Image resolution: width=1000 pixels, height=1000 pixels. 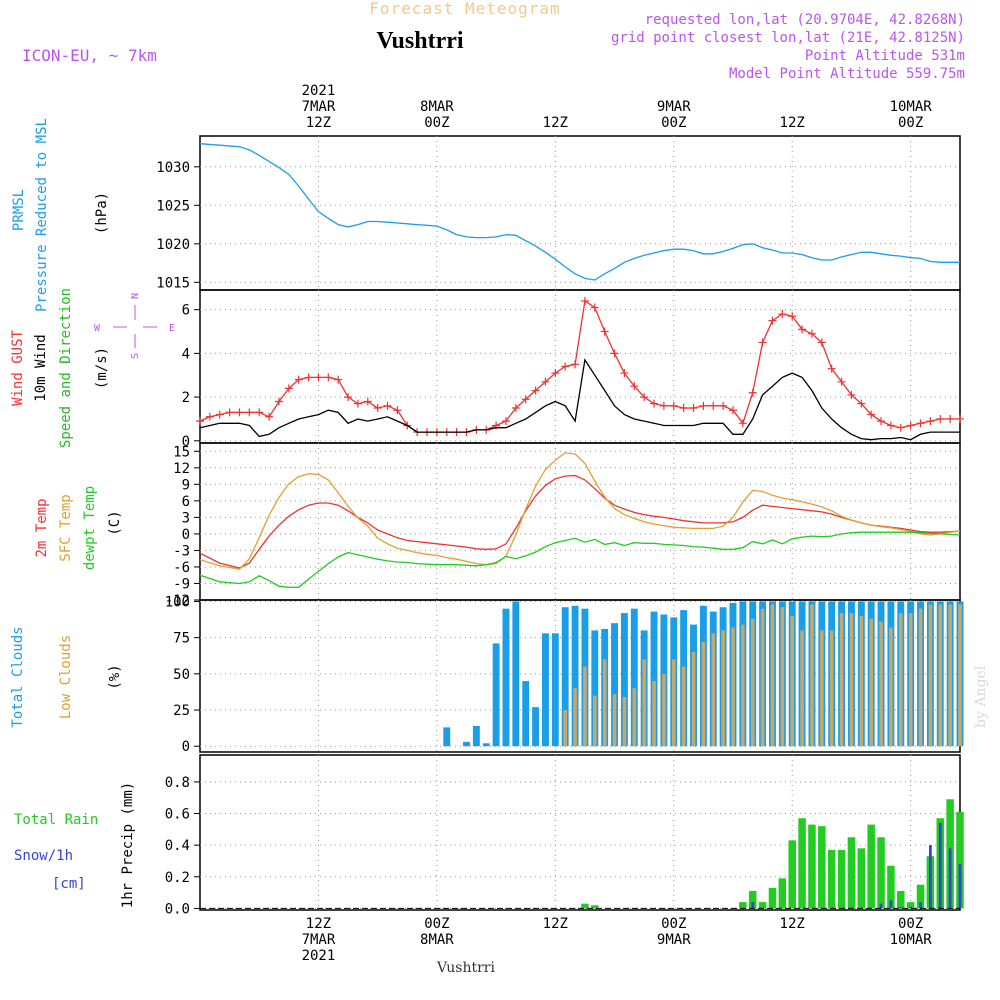 I want to click on bottom-time-label: 7MAR, so click(x=319, y=940).